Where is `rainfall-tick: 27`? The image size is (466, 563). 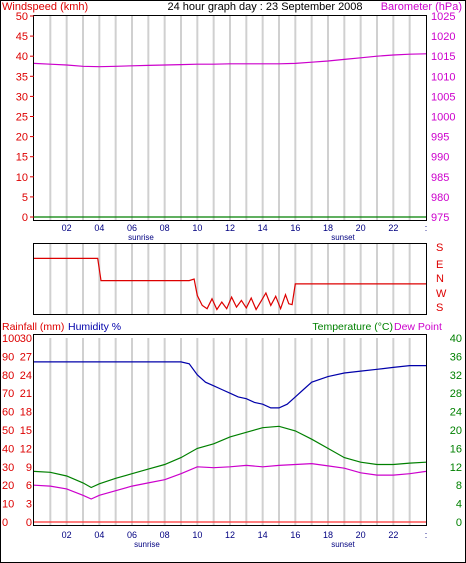
rainfall-tick: 27 is located at coordinates (26, 357).